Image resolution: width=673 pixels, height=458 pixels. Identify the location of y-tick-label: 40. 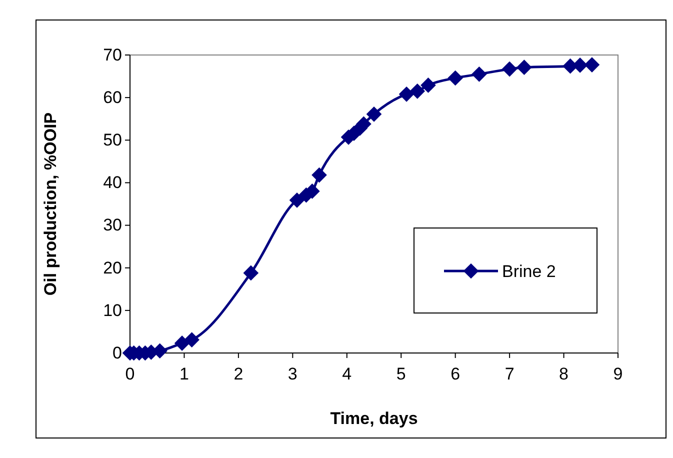
(112, 182).